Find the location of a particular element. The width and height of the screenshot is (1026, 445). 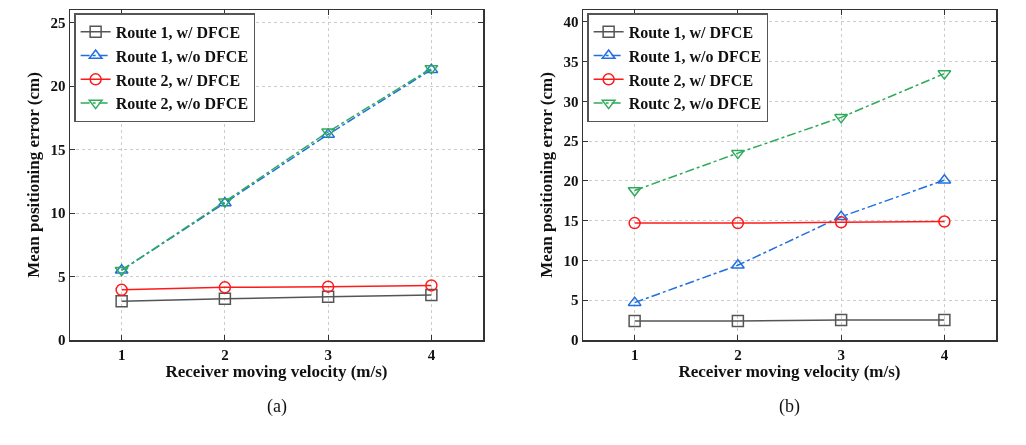

y-tick-label: 40 is located at coordinates (571, 22).